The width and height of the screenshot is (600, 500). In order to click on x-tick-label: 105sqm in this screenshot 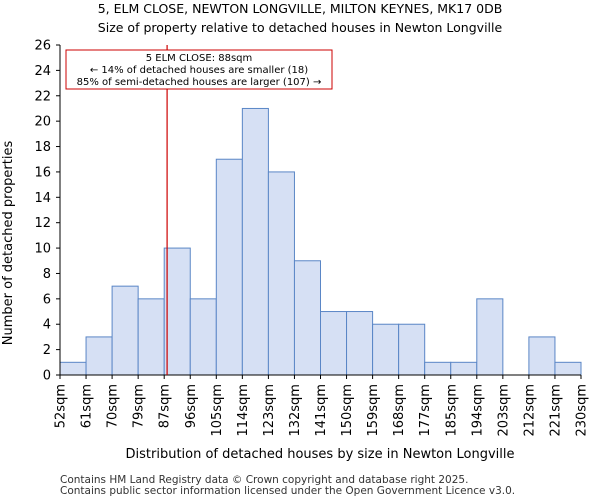, I will do `click(217, 410)`.